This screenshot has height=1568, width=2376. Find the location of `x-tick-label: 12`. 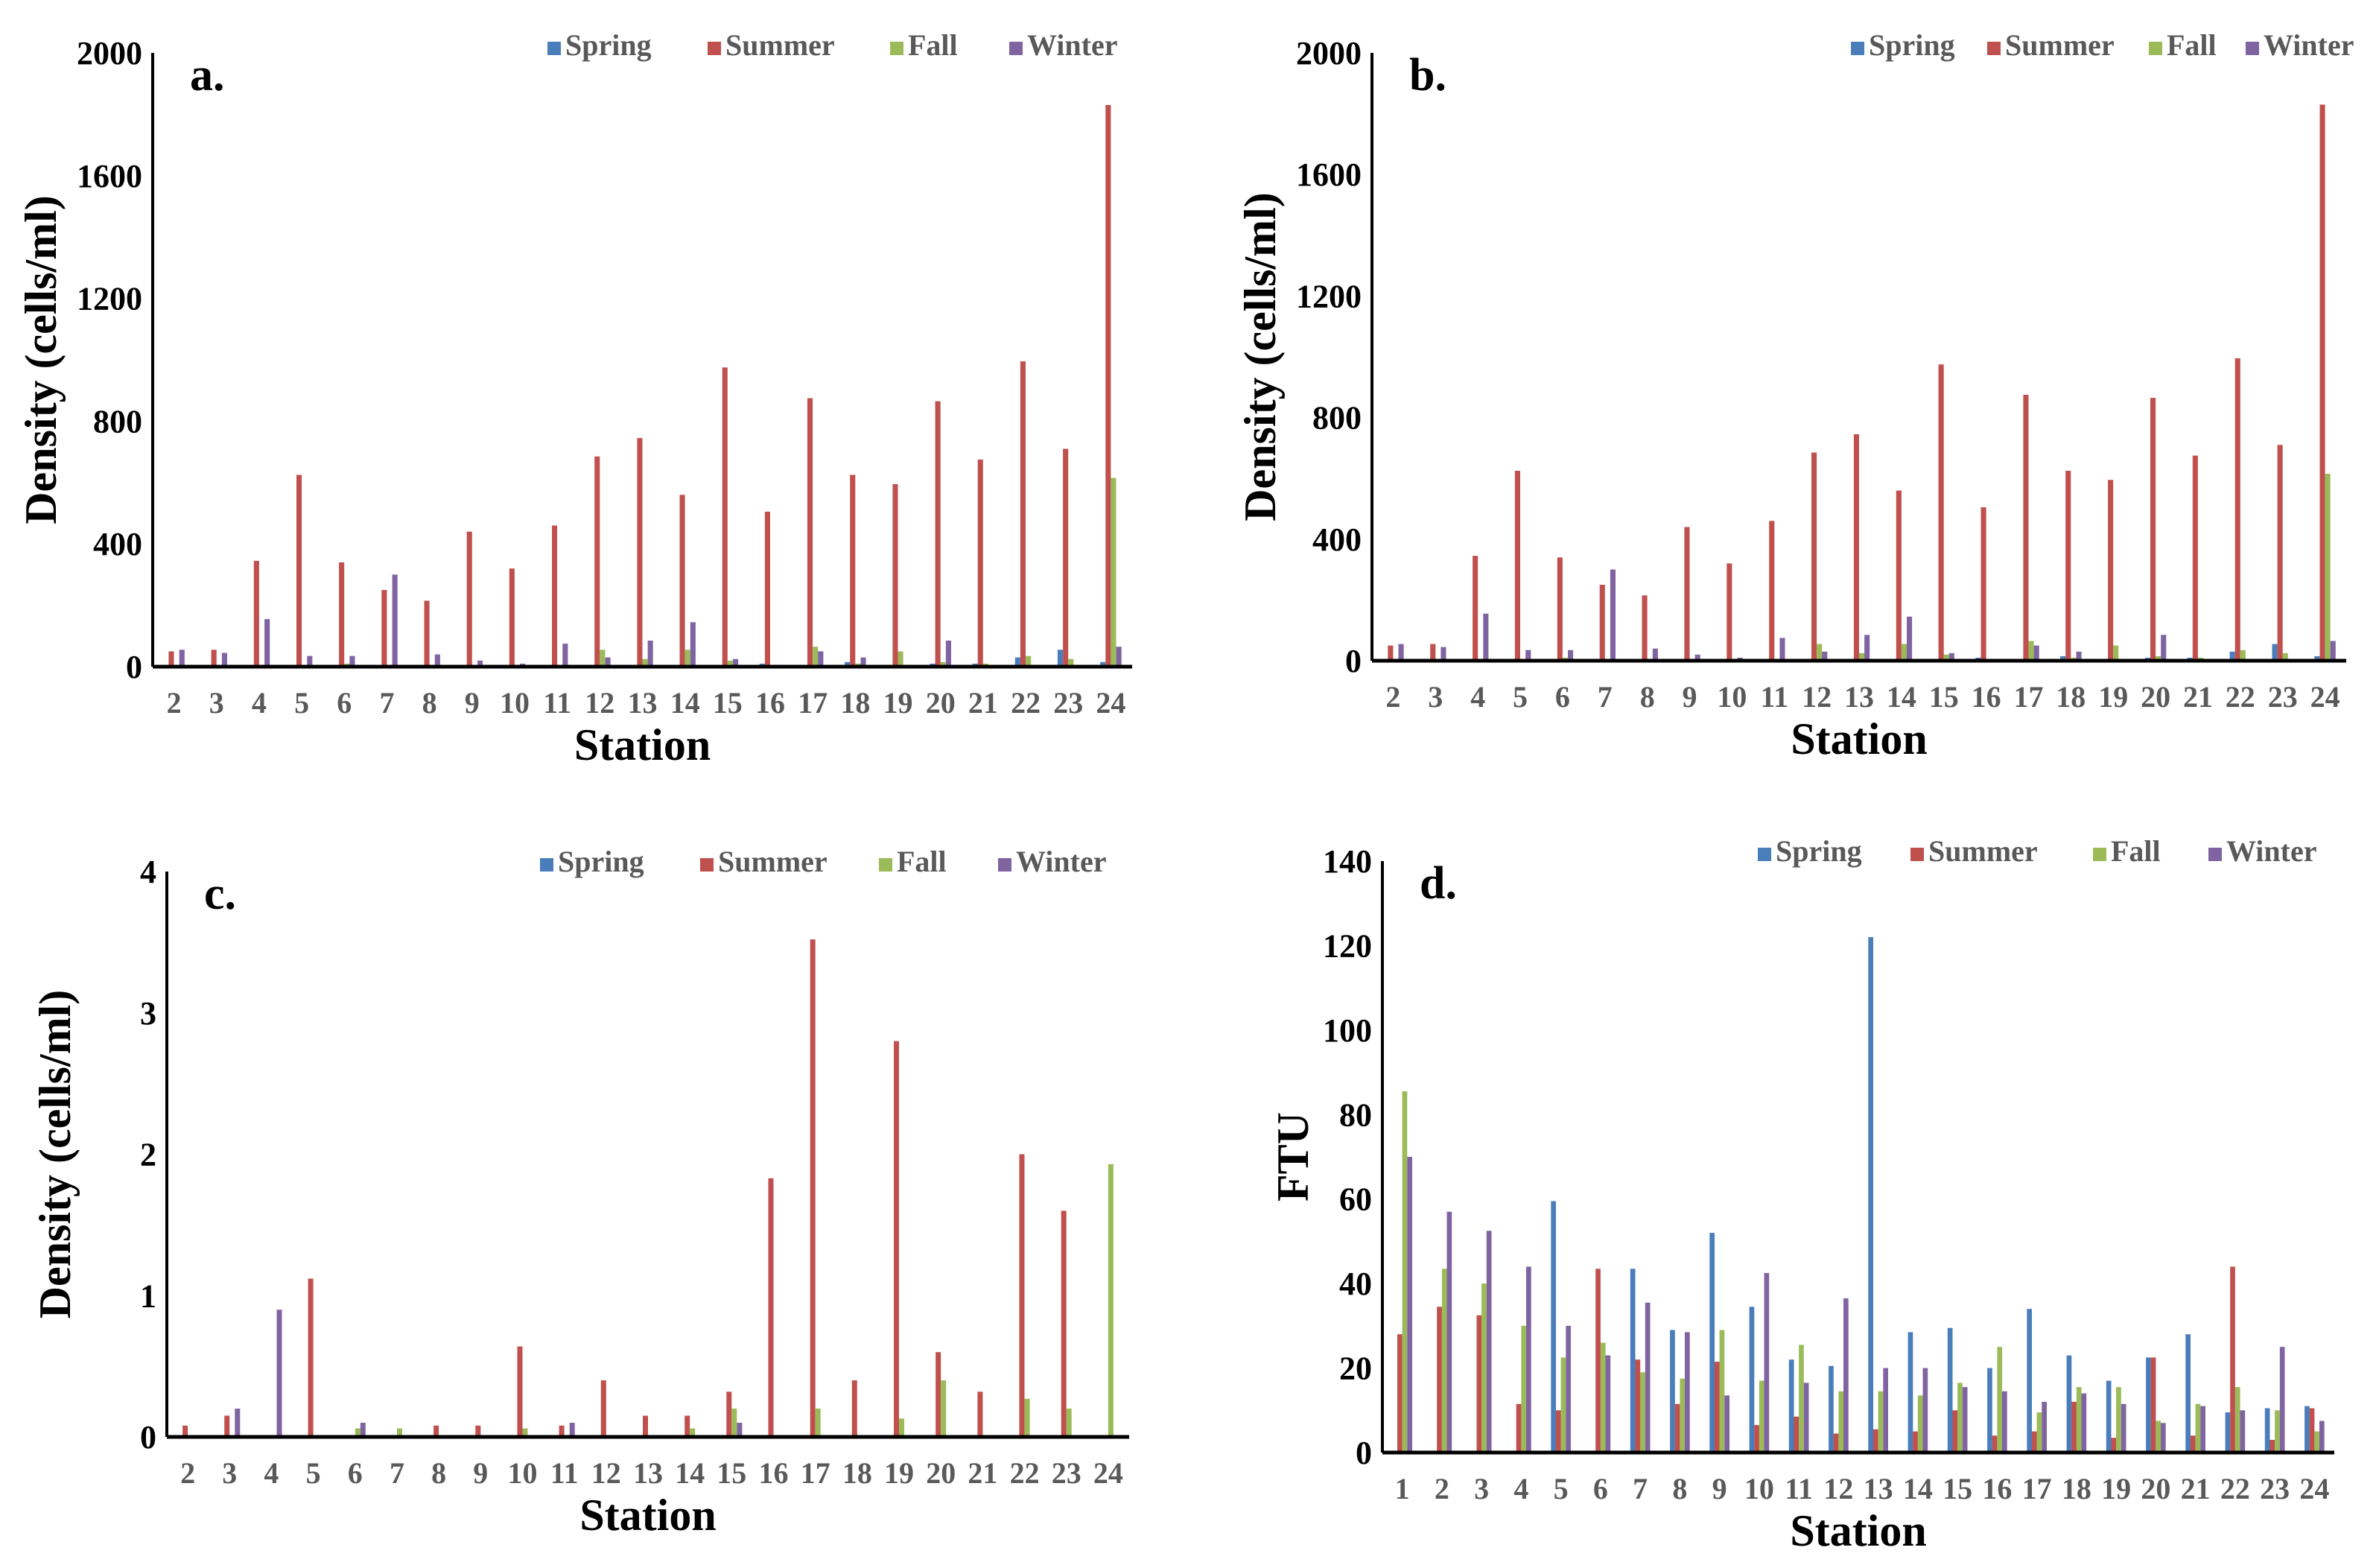

x-tick-label: 12 is located at coordinates (1838, 1488).